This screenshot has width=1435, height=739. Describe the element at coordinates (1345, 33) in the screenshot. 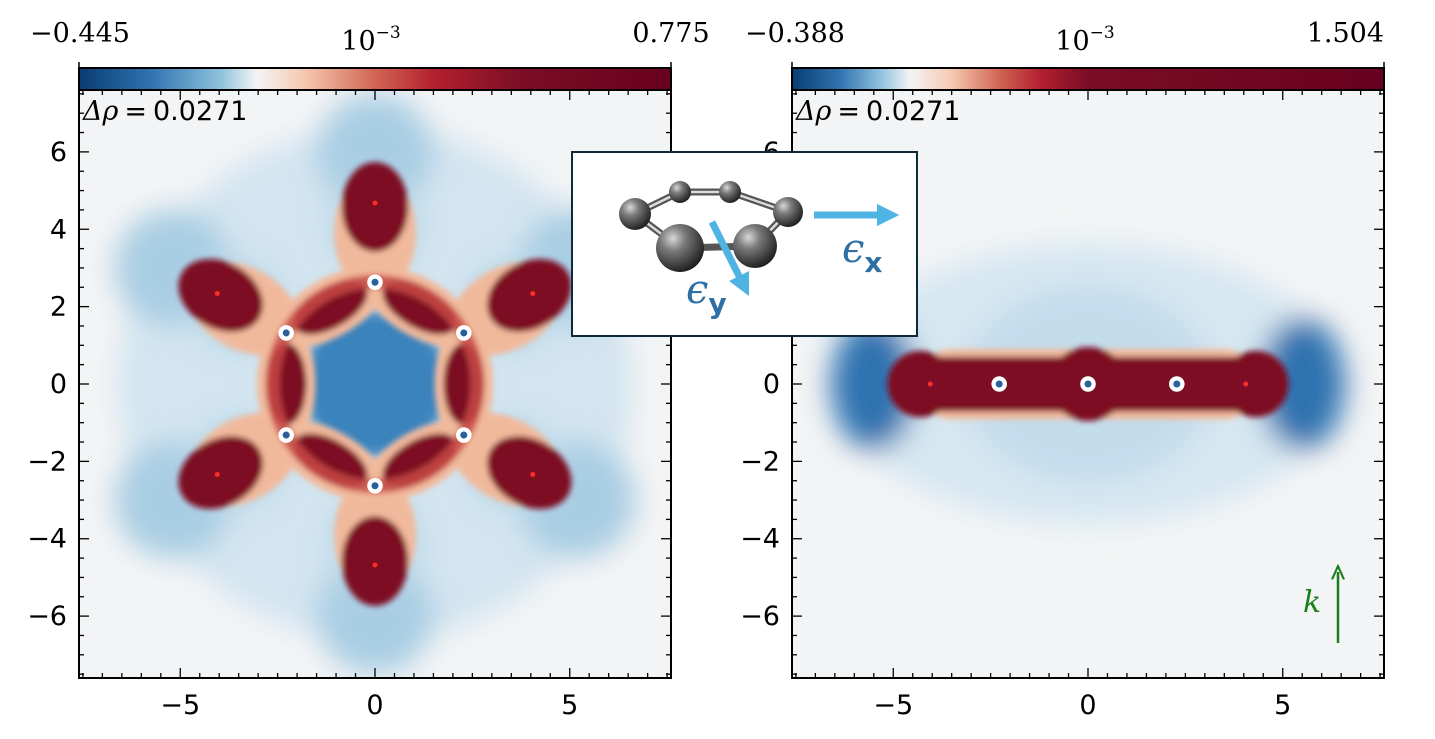

I see `right-colorbar-max-label: 1.504` at that location.